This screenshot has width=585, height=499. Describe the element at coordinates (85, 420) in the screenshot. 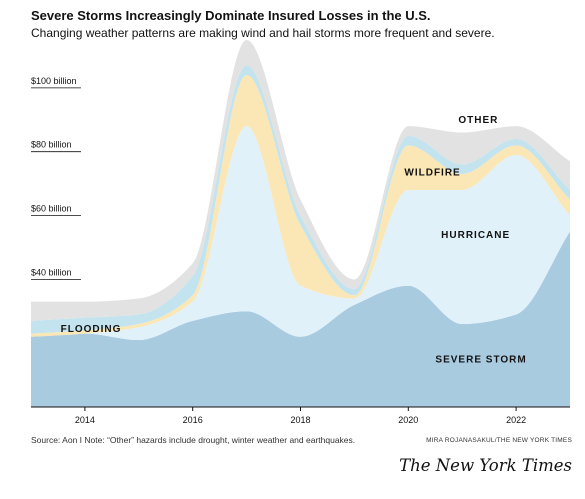

I see `x-tick-label: 2014` at that location.